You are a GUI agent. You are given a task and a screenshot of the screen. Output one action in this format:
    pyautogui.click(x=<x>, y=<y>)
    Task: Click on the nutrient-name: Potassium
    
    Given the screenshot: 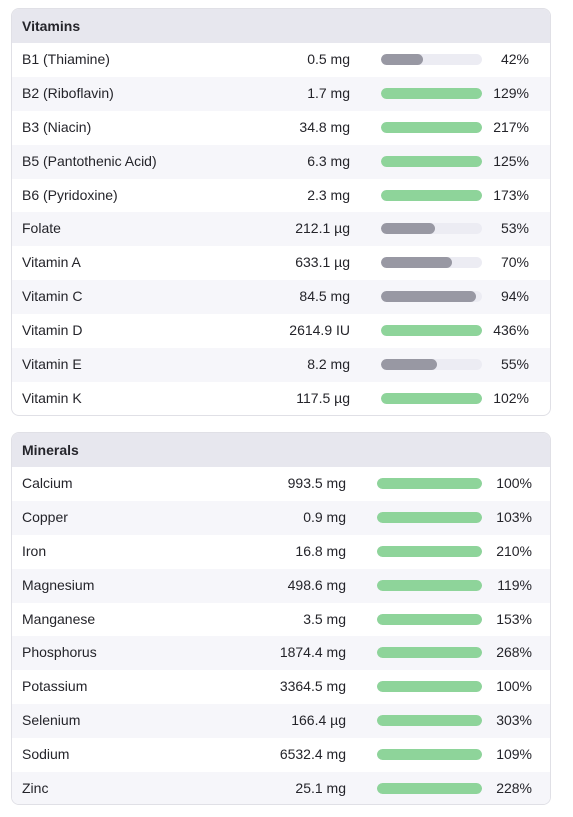 What is the action you would take?
    pyautogui.click(x=55, y=686)
    